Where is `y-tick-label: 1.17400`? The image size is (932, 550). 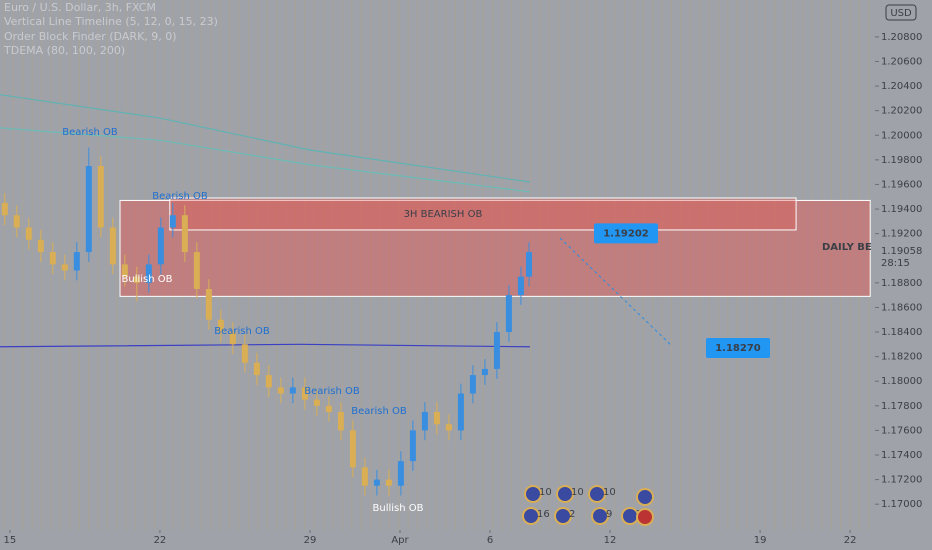 y-tick-label: 1.17400 is located at coordinates (901, 455).